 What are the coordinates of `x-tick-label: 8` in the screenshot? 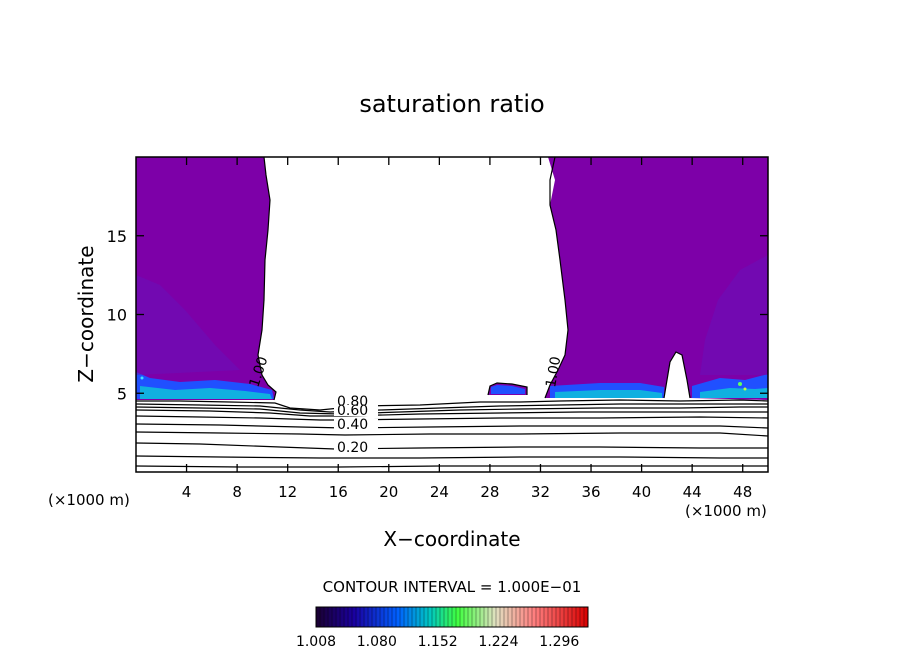 It's located at (237, 492).